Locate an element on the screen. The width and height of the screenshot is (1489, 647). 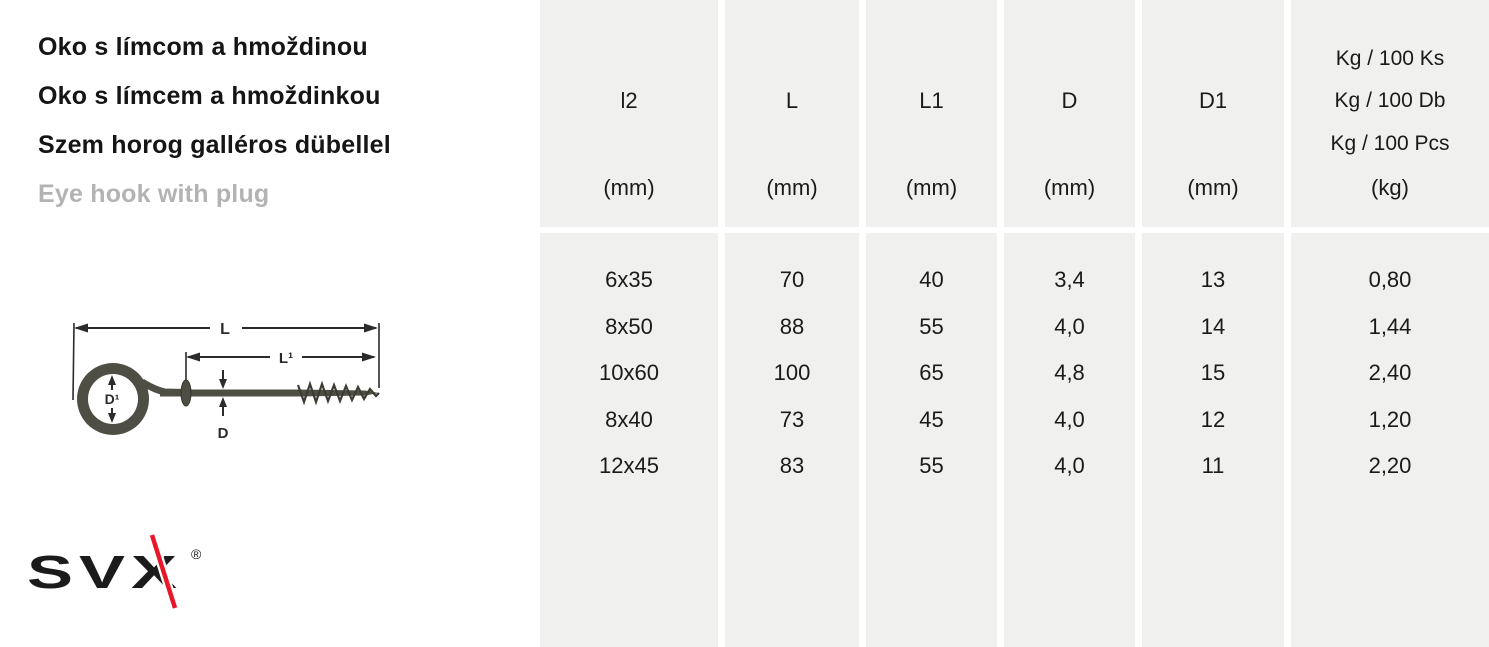
cell-D1: 13 is located at coordinates (1213, 280).